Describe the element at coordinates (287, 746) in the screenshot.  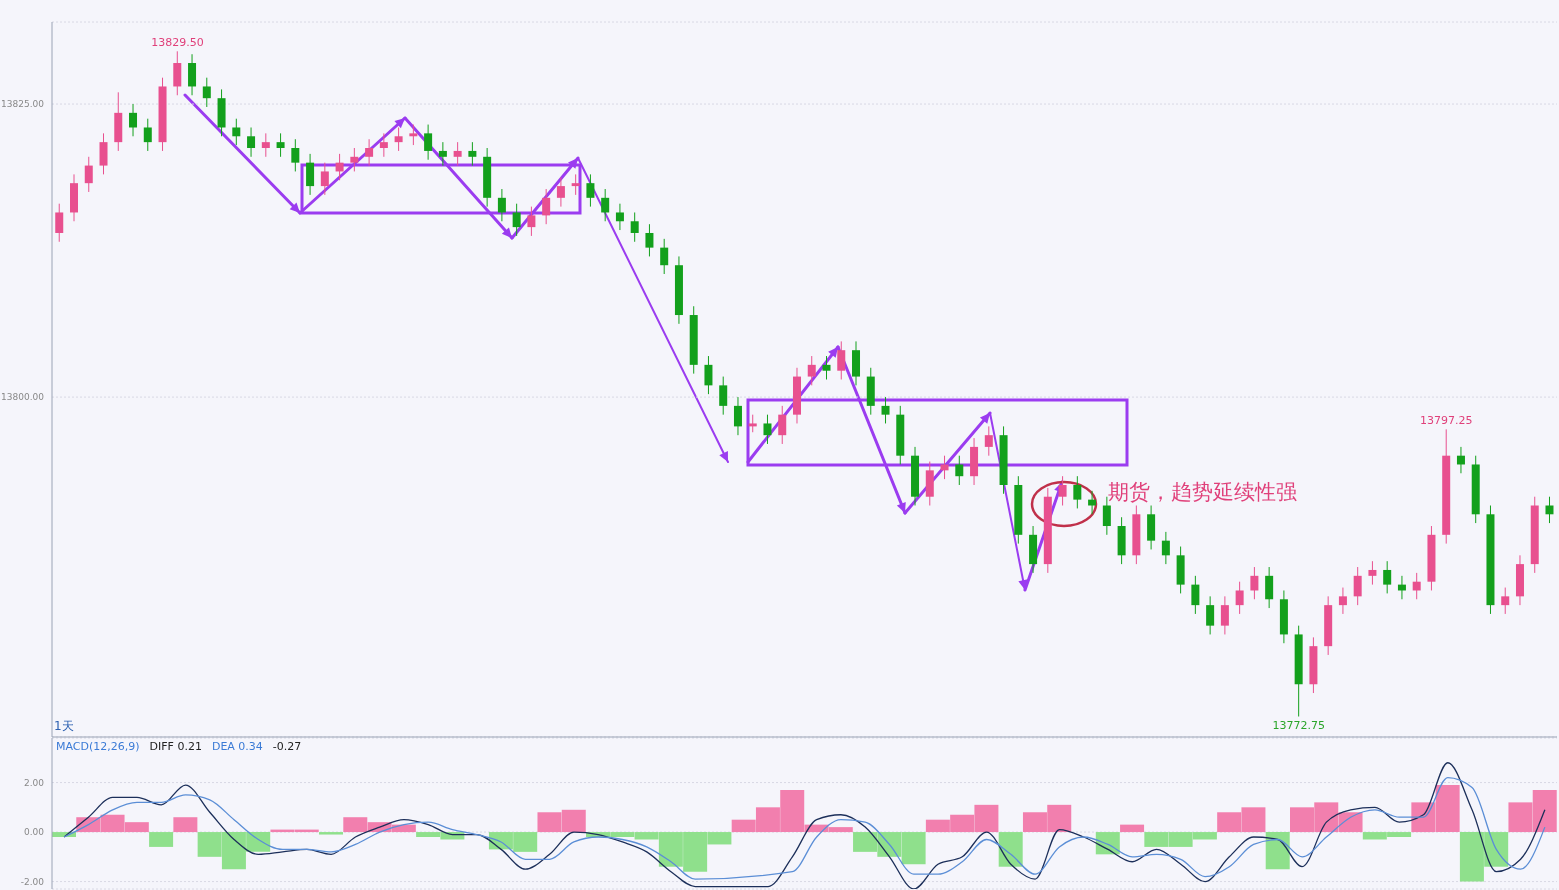
I see `annotation: -0.27` at that location.